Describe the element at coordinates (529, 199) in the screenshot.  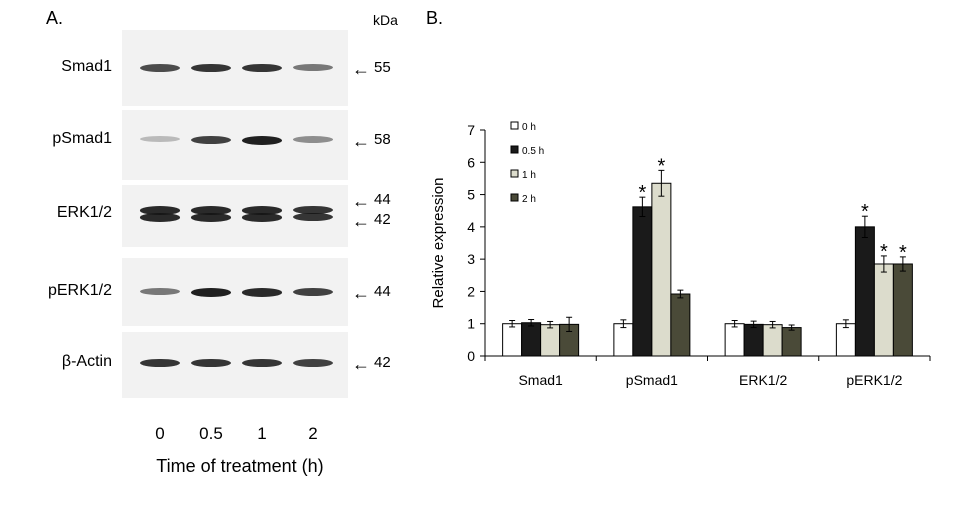
I see `legend-label: 2 h` at that location.